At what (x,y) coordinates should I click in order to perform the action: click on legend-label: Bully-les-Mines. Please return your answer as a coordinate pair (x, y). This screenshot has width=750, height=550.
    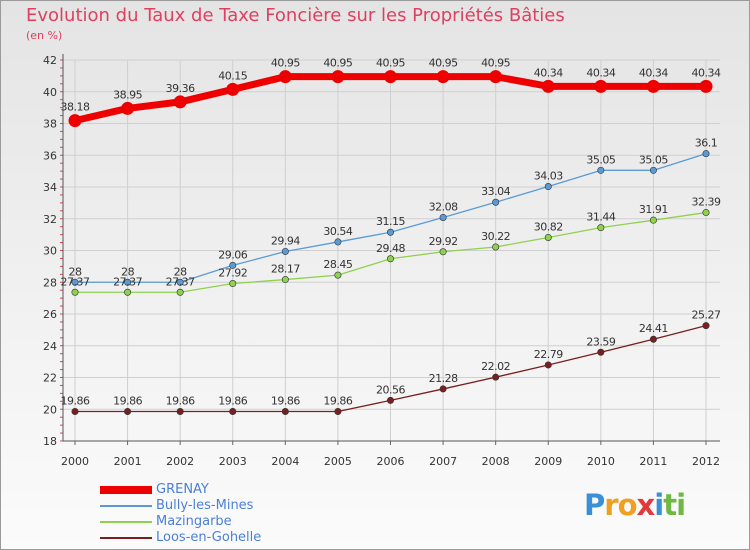
    Looking at the image, I should click on (205, 505).